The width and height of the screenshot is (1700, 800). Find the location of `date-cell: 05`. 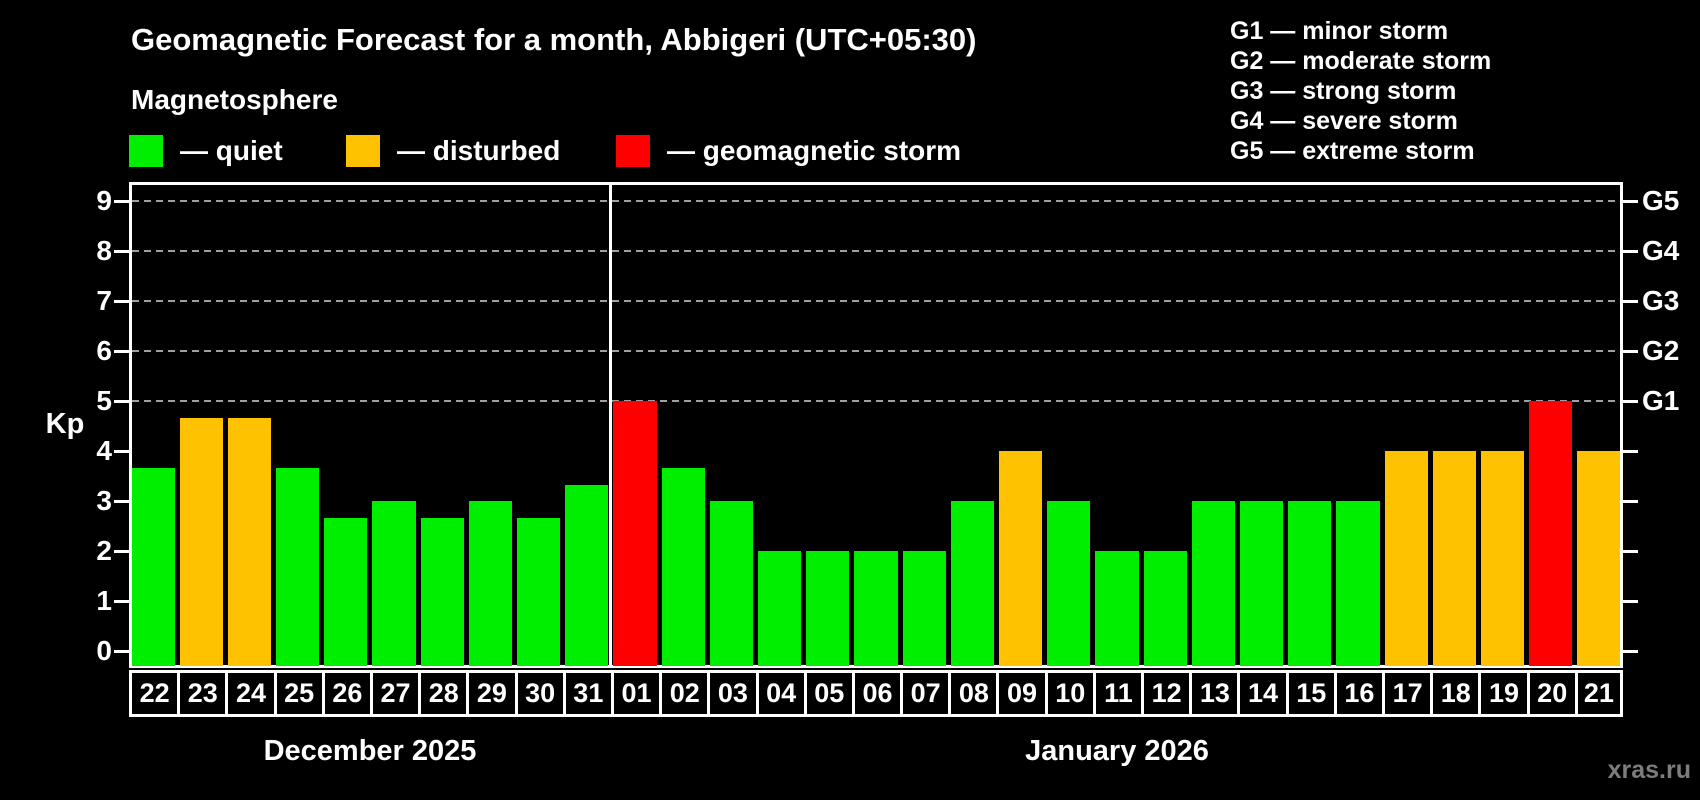

date-cell: 05 is located at coordinates (829, 693).